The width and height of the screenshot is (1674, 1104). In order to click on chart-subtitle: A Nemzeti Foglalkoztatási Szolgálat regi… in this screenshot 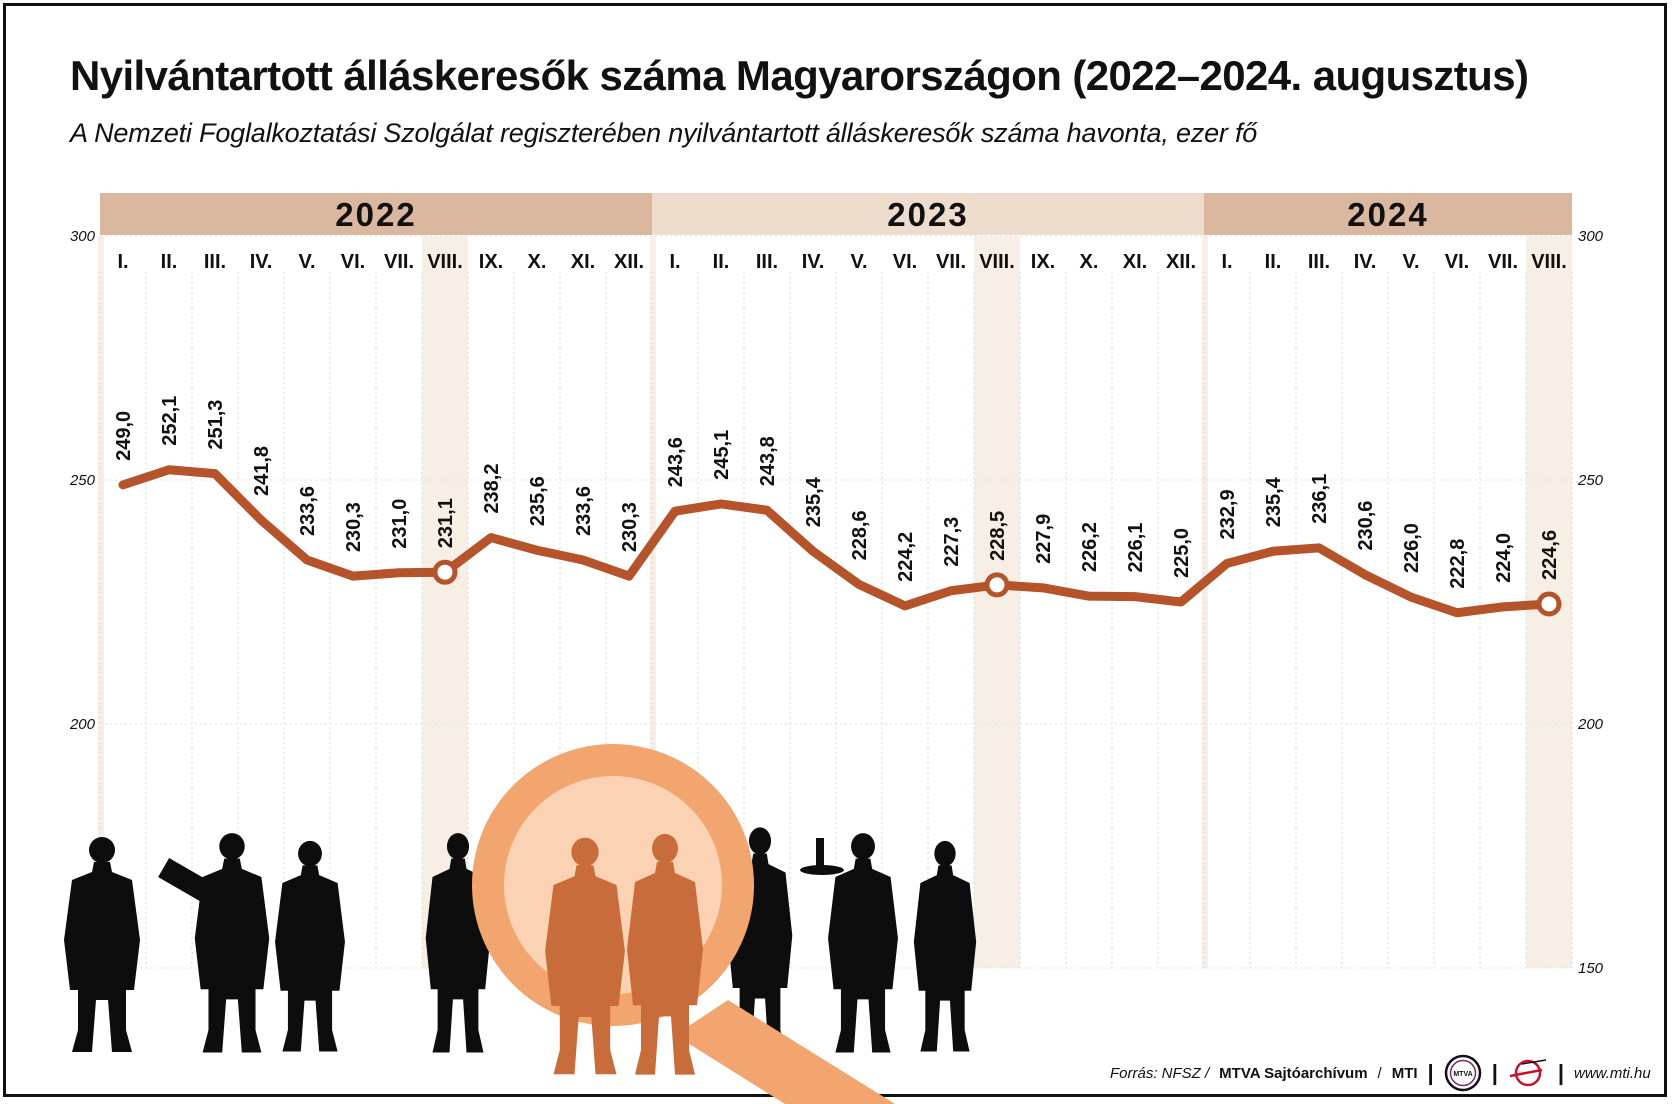, I will do `click(664, 133)`.